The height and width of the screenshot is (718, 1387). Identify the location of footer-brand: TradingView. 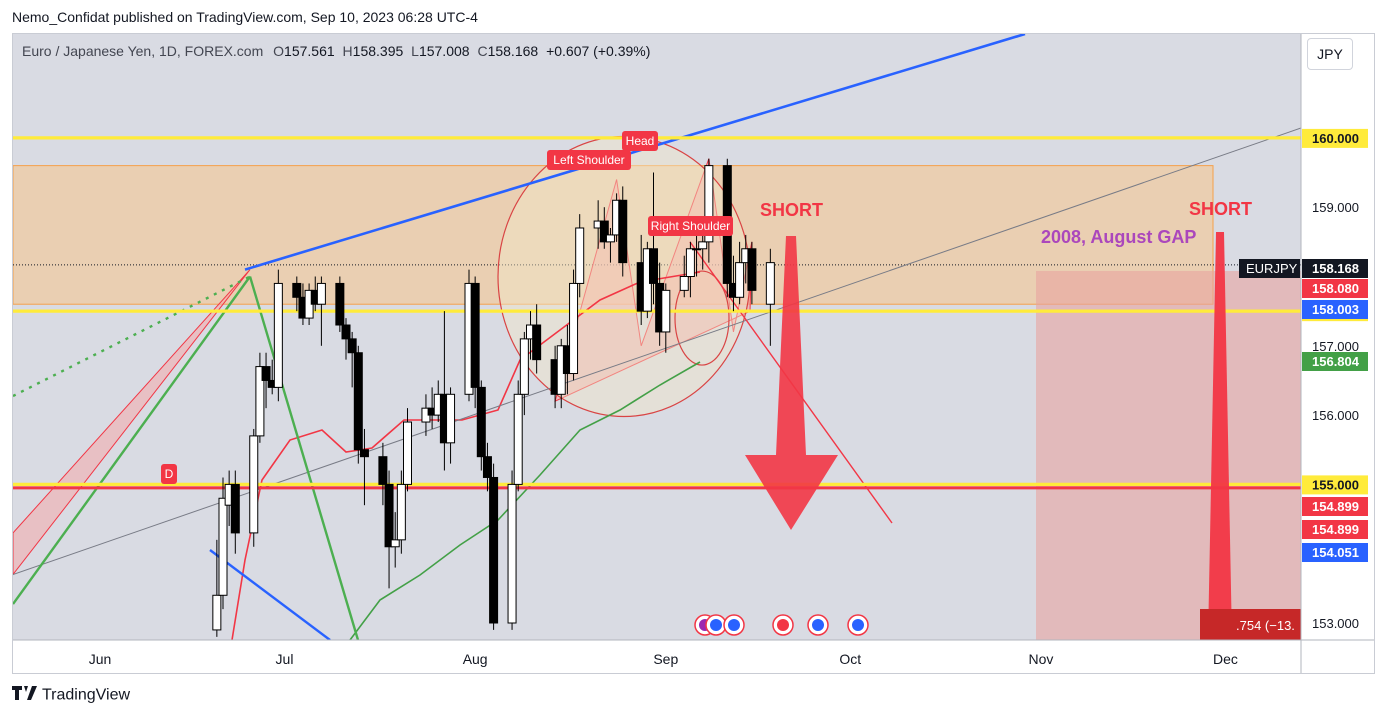
(71, 695).